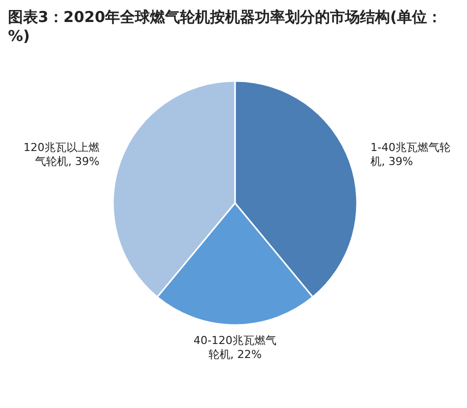 The width and height of the screenshot is (467, 408). I want to click on title: 图表3：2020年全球燃气轮机按机器功率划分的市场结构(单位：%), so click(225, 26).